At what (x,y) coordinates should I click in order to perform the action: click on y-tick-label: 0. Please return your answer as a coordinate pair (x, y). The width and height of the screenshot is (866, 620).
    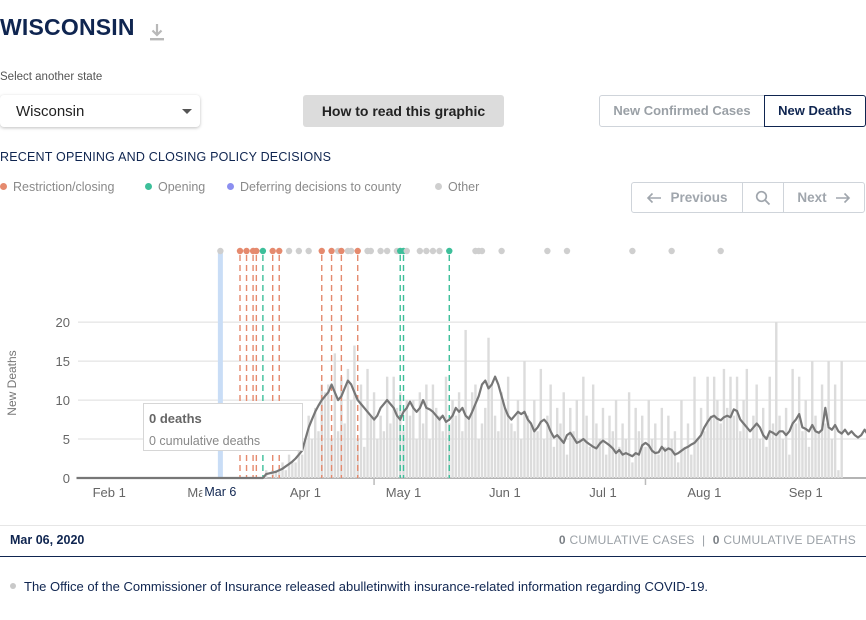
    Looking at the image, I should click on (66, 478).